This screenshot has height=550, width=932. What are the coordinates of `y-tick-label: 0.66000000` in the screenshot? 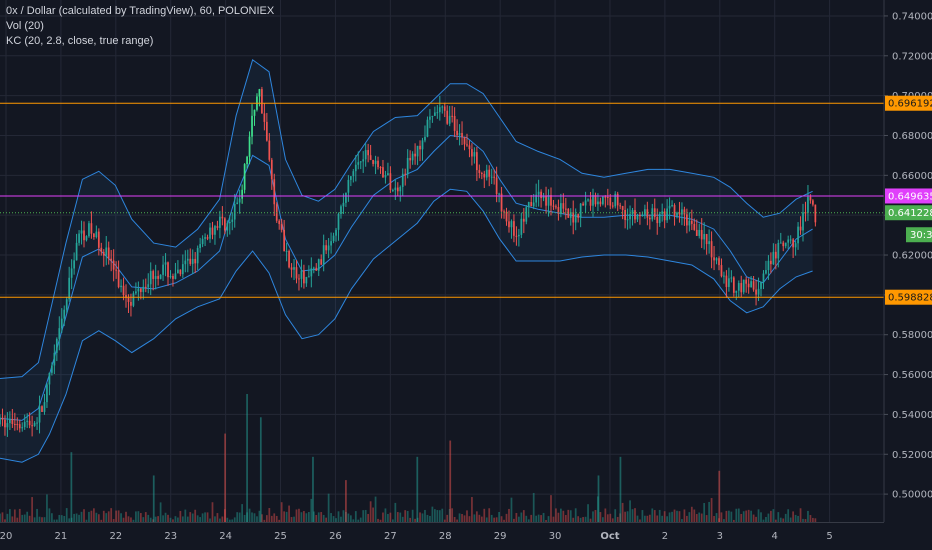 It's located at (912, 176).